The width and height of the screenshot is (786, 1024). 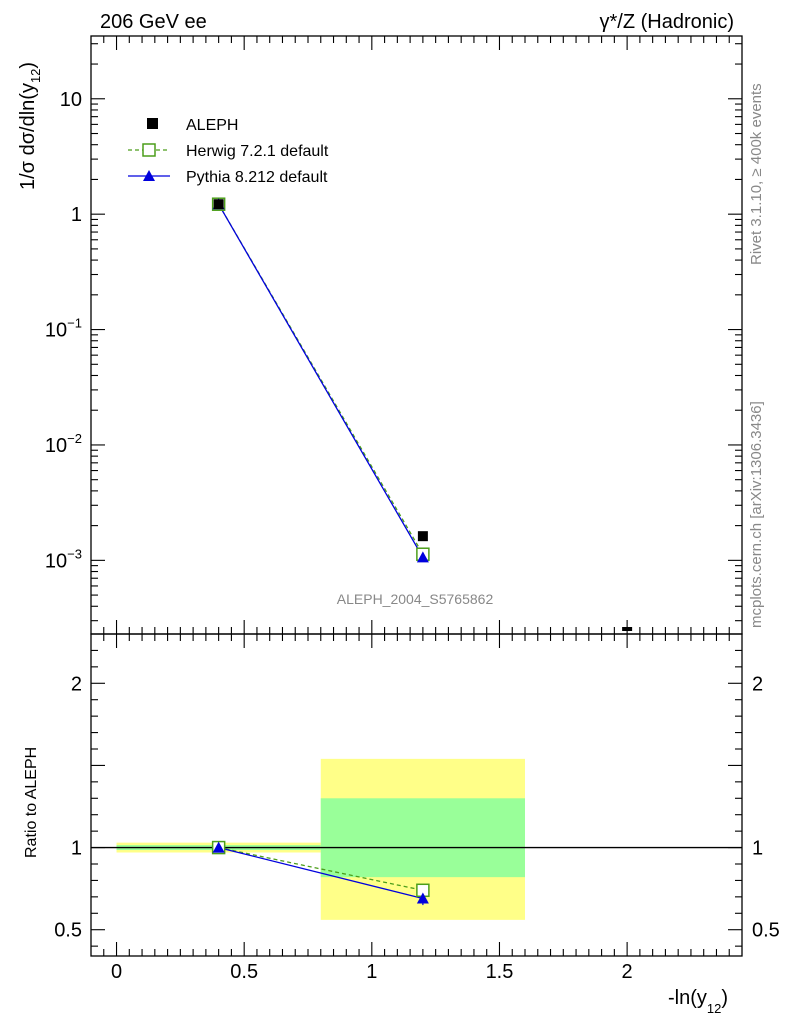 What do you see at coordinates (766, 931) in the screenshot?
I see `ratio-y-tick-label-right: 0.5` at bounding box center [766, 931].